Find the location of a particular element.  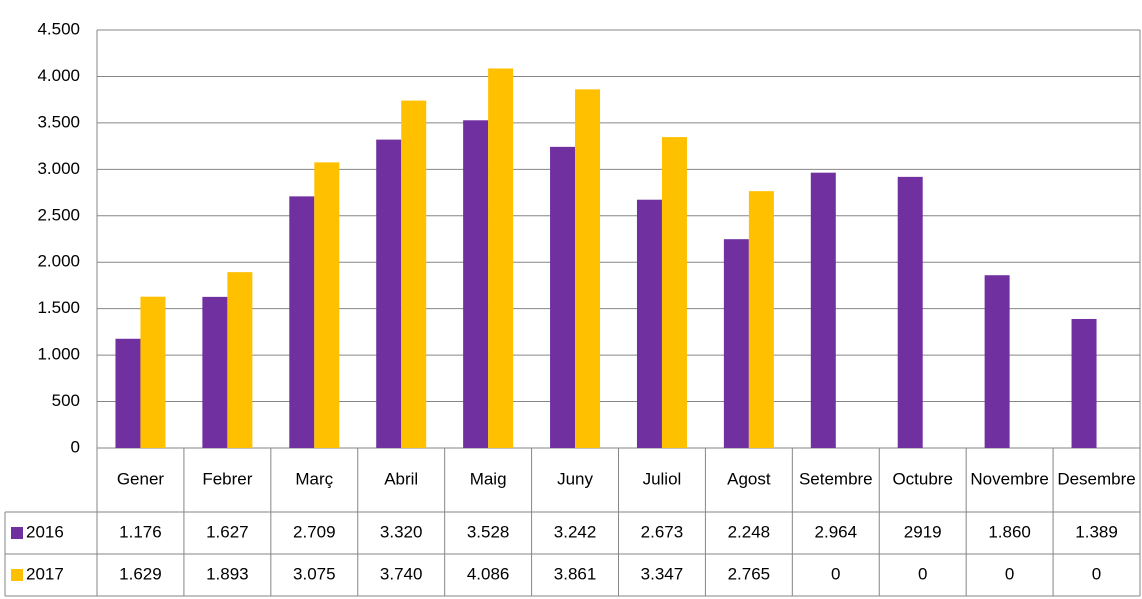

data-label: 2.673 is located at coordinates (662, 531).